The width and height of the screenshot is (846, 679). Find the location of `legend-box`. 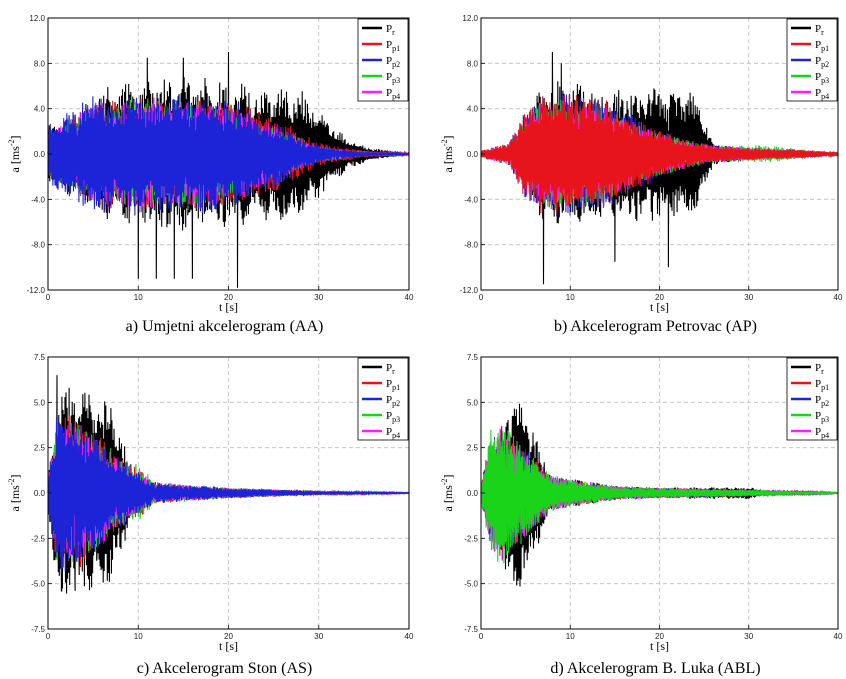

legend-box is located at coordinates (383, 60).